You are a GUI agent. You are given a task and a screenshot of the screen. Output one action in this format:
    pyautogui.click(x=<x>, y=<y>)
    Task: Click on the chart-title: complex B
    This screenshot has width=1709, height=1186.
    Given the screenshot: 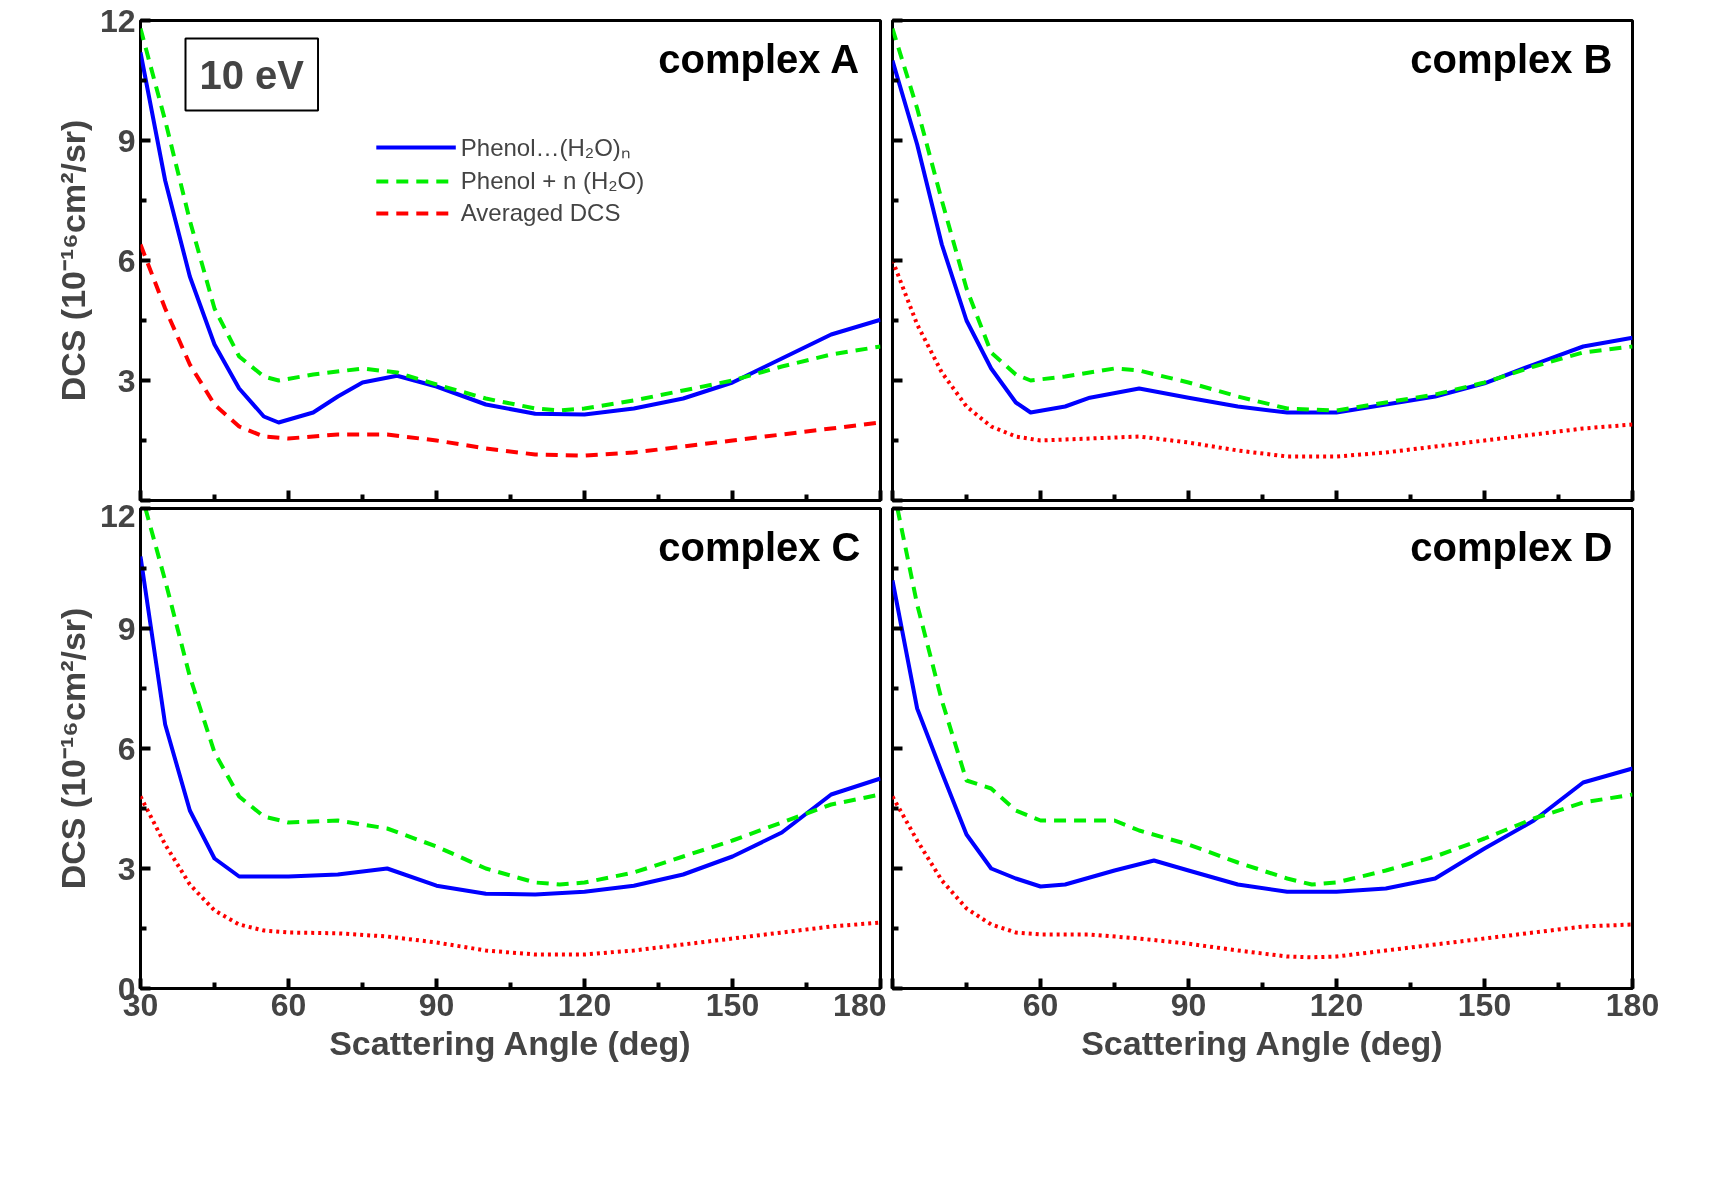 What is the action you would take?
    pyautogui.click(x=1511, y=58)
    